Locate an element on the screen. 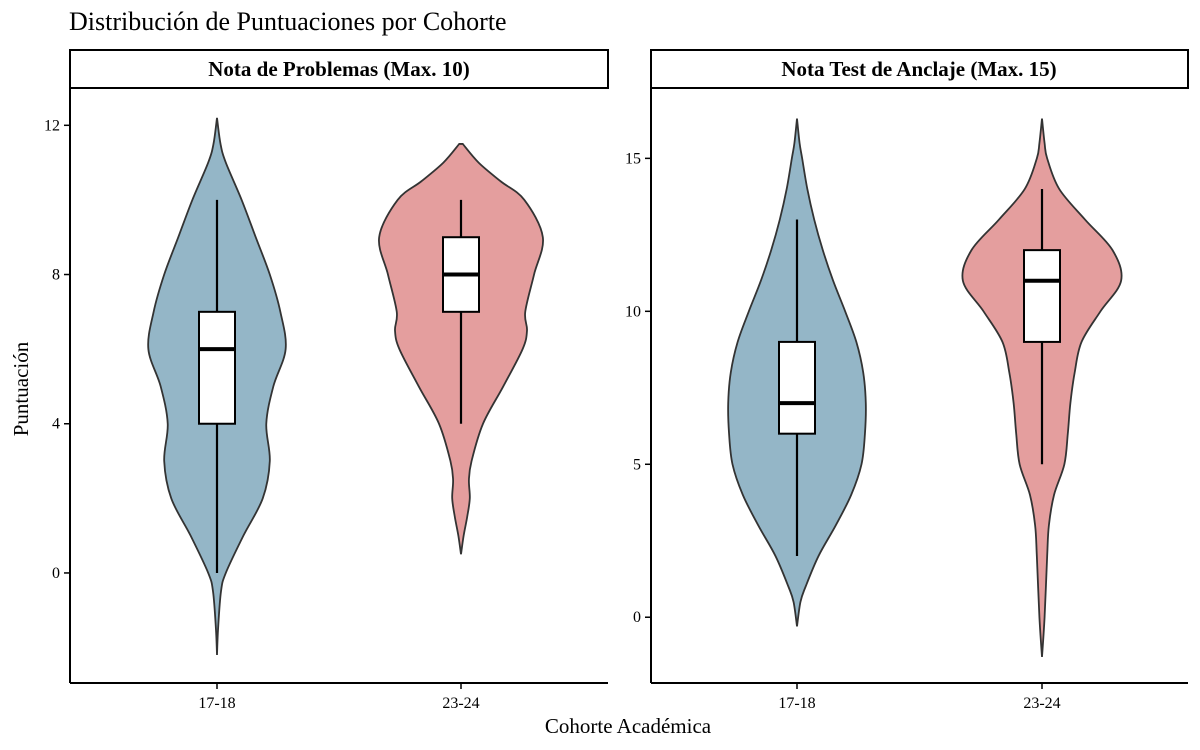 The width and height of the screenshot is (1200, 750). x-axis-title: Cohorte Académica is located at coordinates (628, 726).